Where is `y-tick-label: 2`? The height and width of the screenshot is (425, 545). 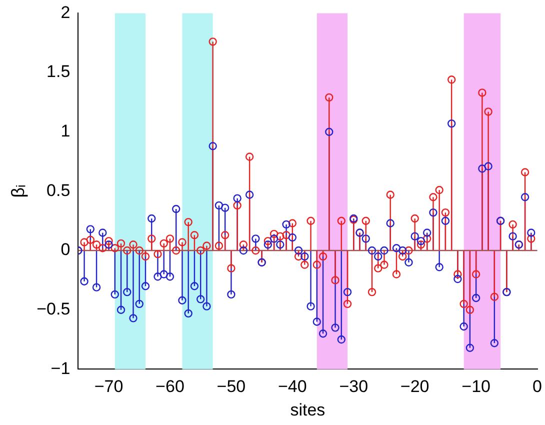 y-tick-label: 2 is located at coordinates (65, 12).